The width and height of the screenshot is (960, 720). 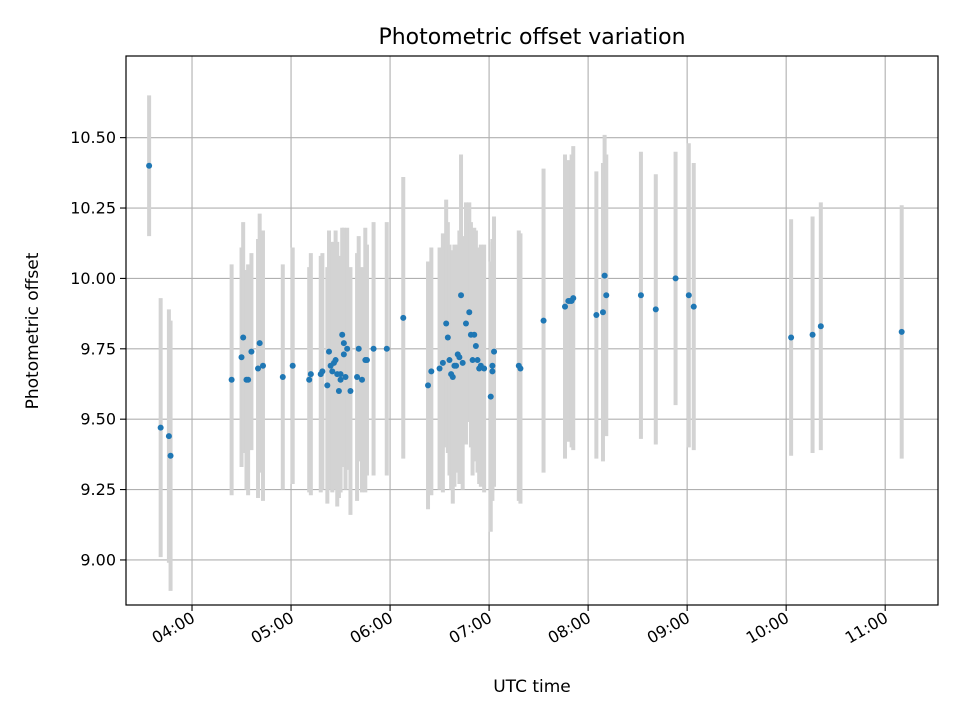 What do you see at coordinates (93, 137) in the screenshot?
I see `y-tick-label: 10.50` at bounding box center [93, 137].